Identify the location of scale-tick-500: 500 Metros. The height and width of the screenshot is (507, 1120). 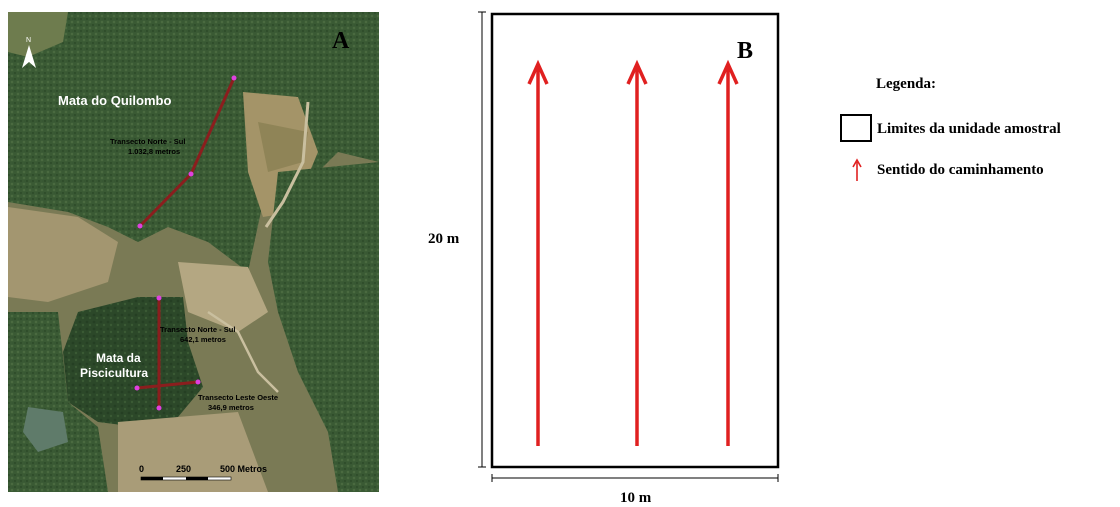
(243, 469).